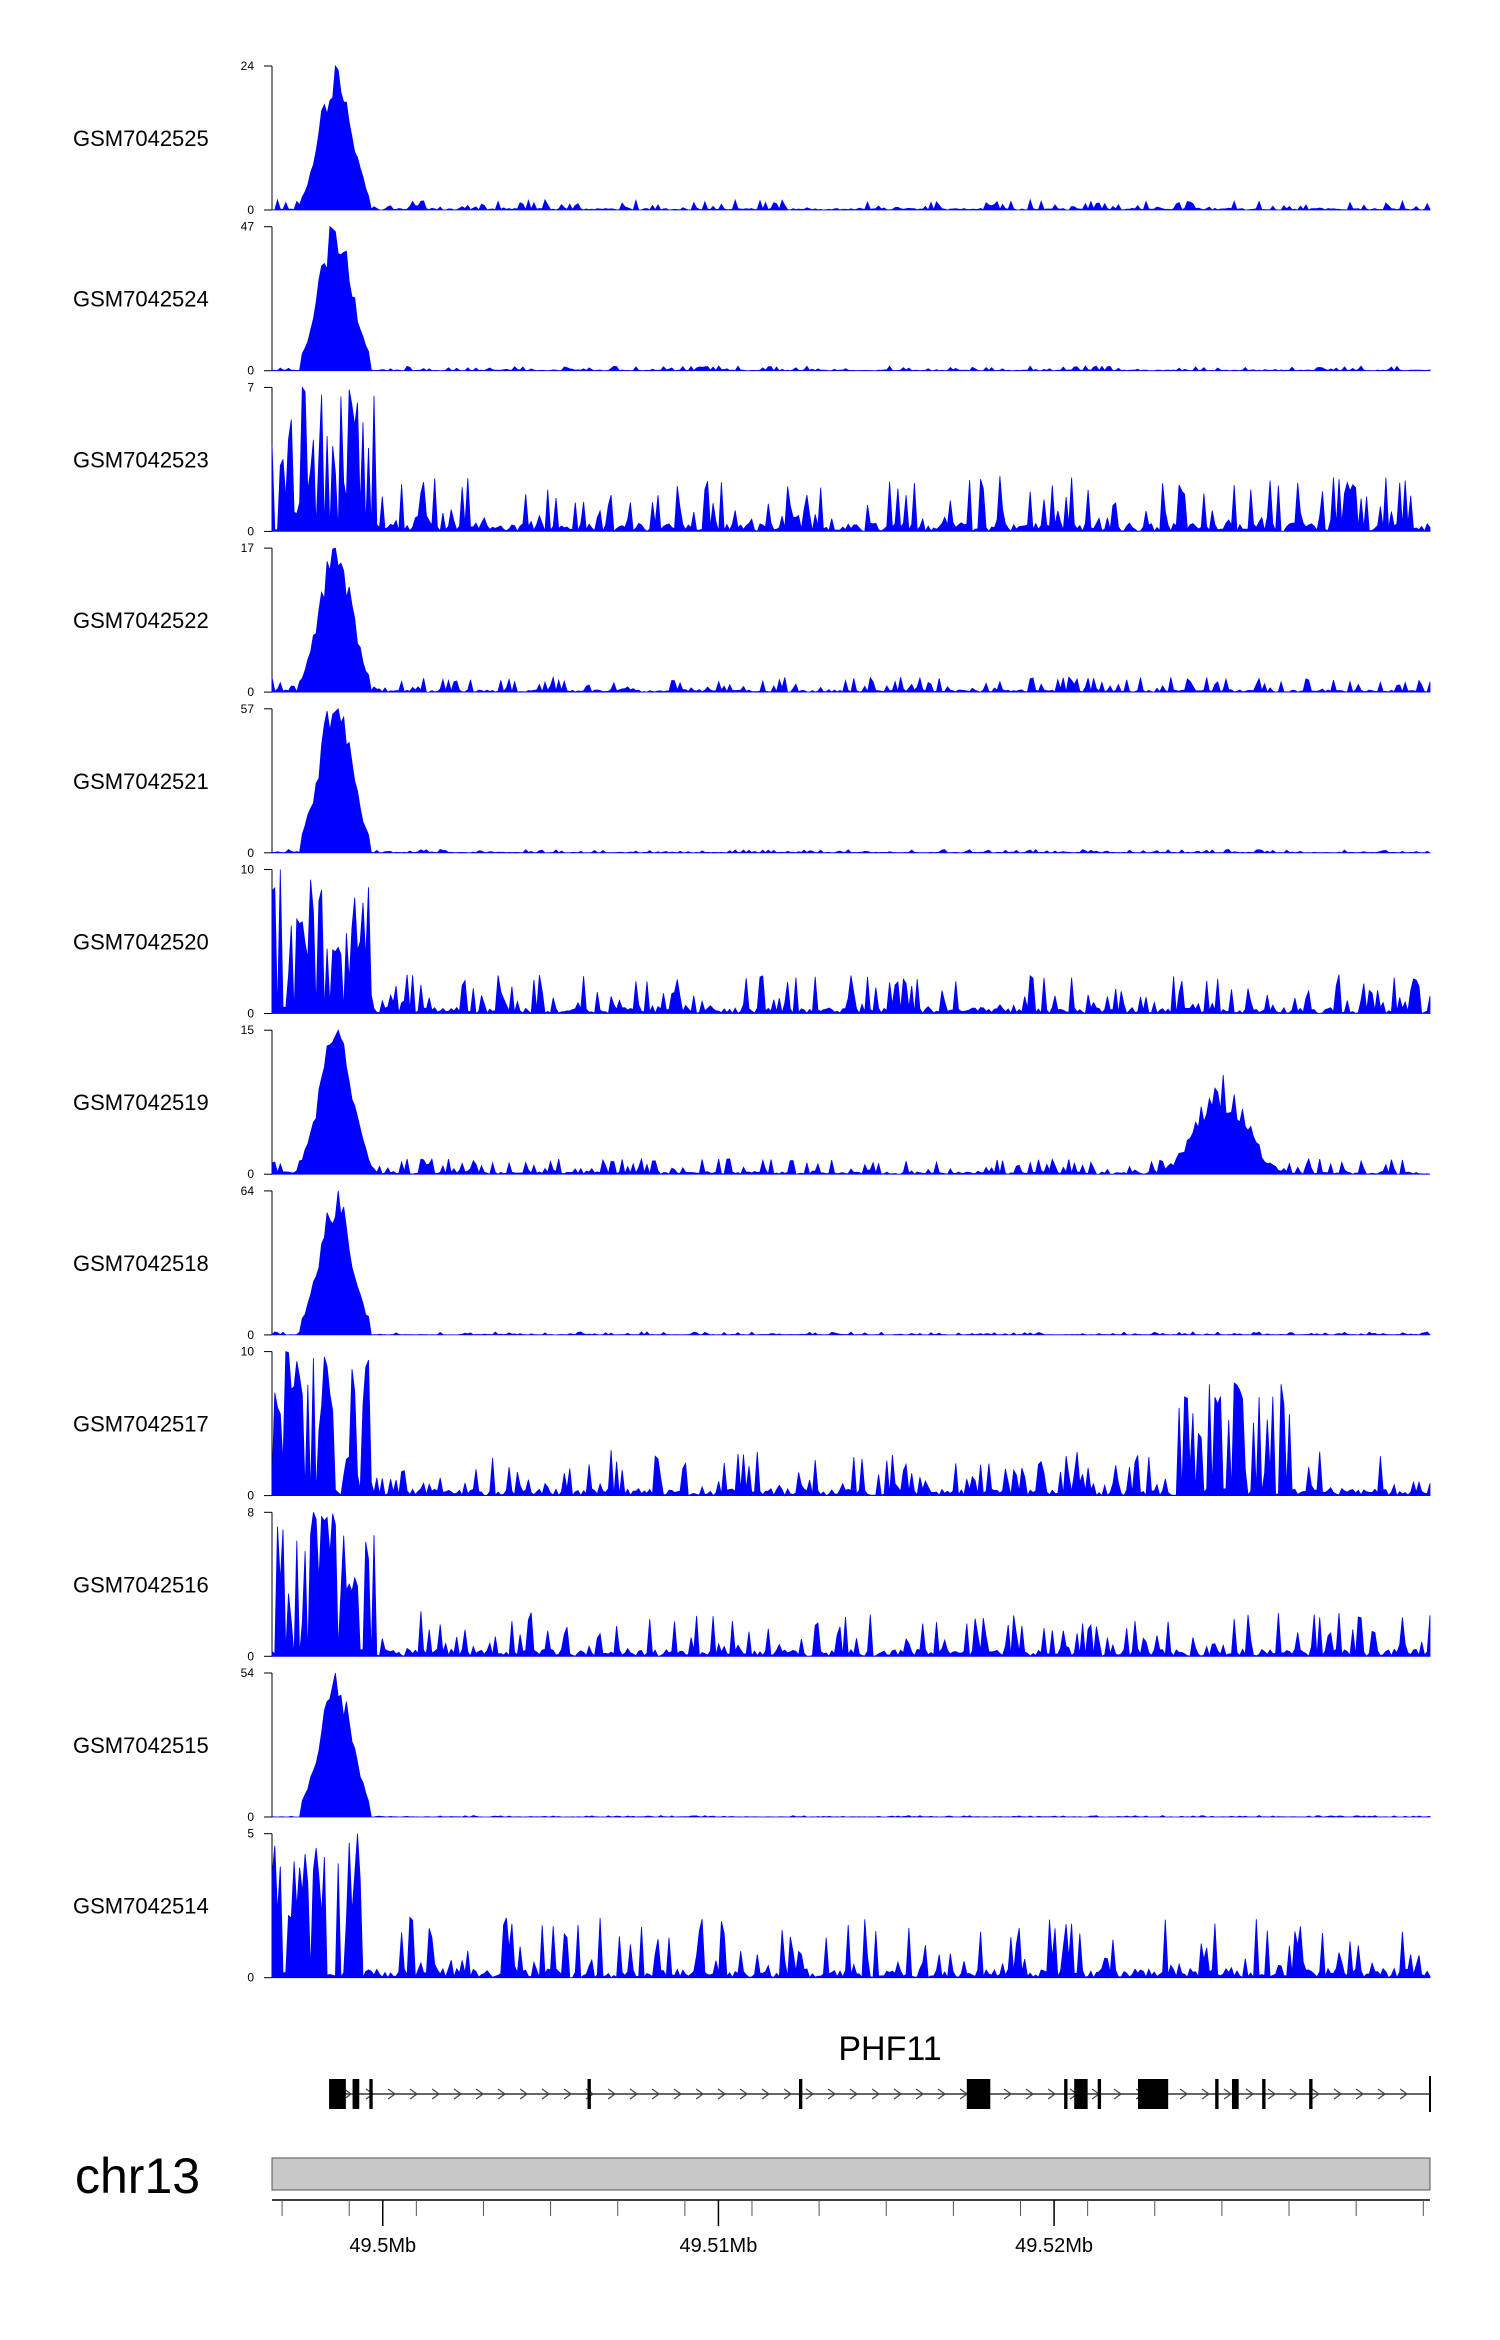  Describe the element at coordinates (250, 387) in the screenshot. I see `y-max-label: 7` at that location.